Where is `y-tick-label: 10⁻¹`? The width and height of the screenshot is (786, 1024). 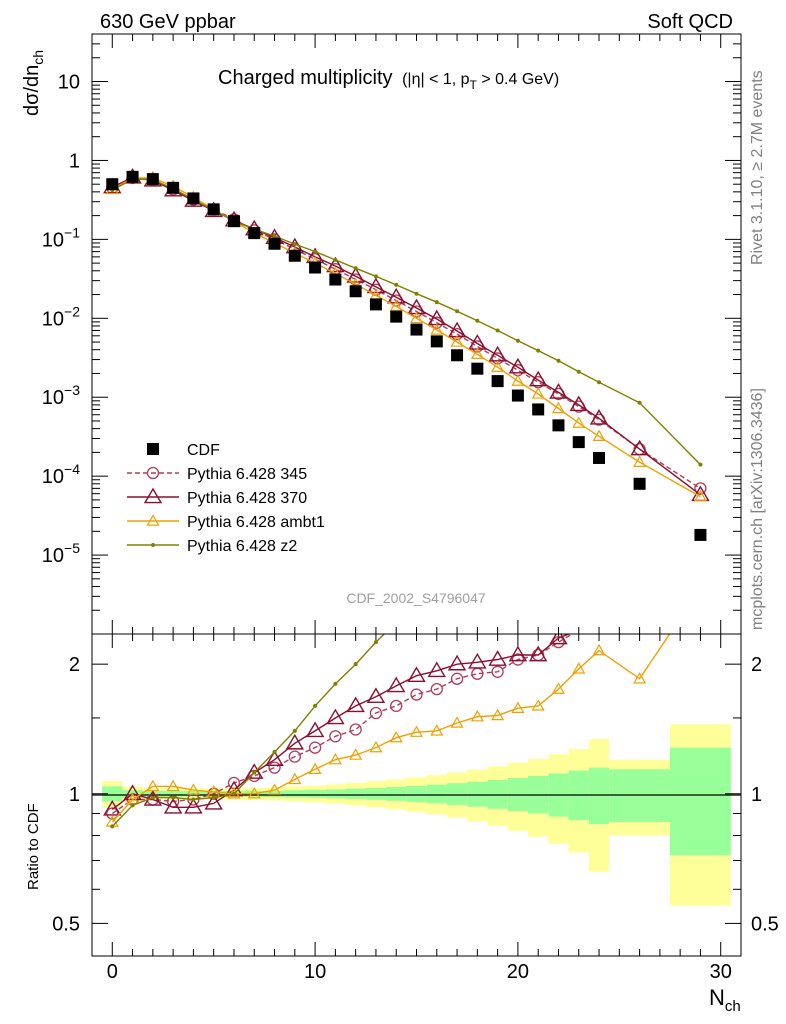
y-tick-label: 10⁻¹ is located at coordinates (61, 237).